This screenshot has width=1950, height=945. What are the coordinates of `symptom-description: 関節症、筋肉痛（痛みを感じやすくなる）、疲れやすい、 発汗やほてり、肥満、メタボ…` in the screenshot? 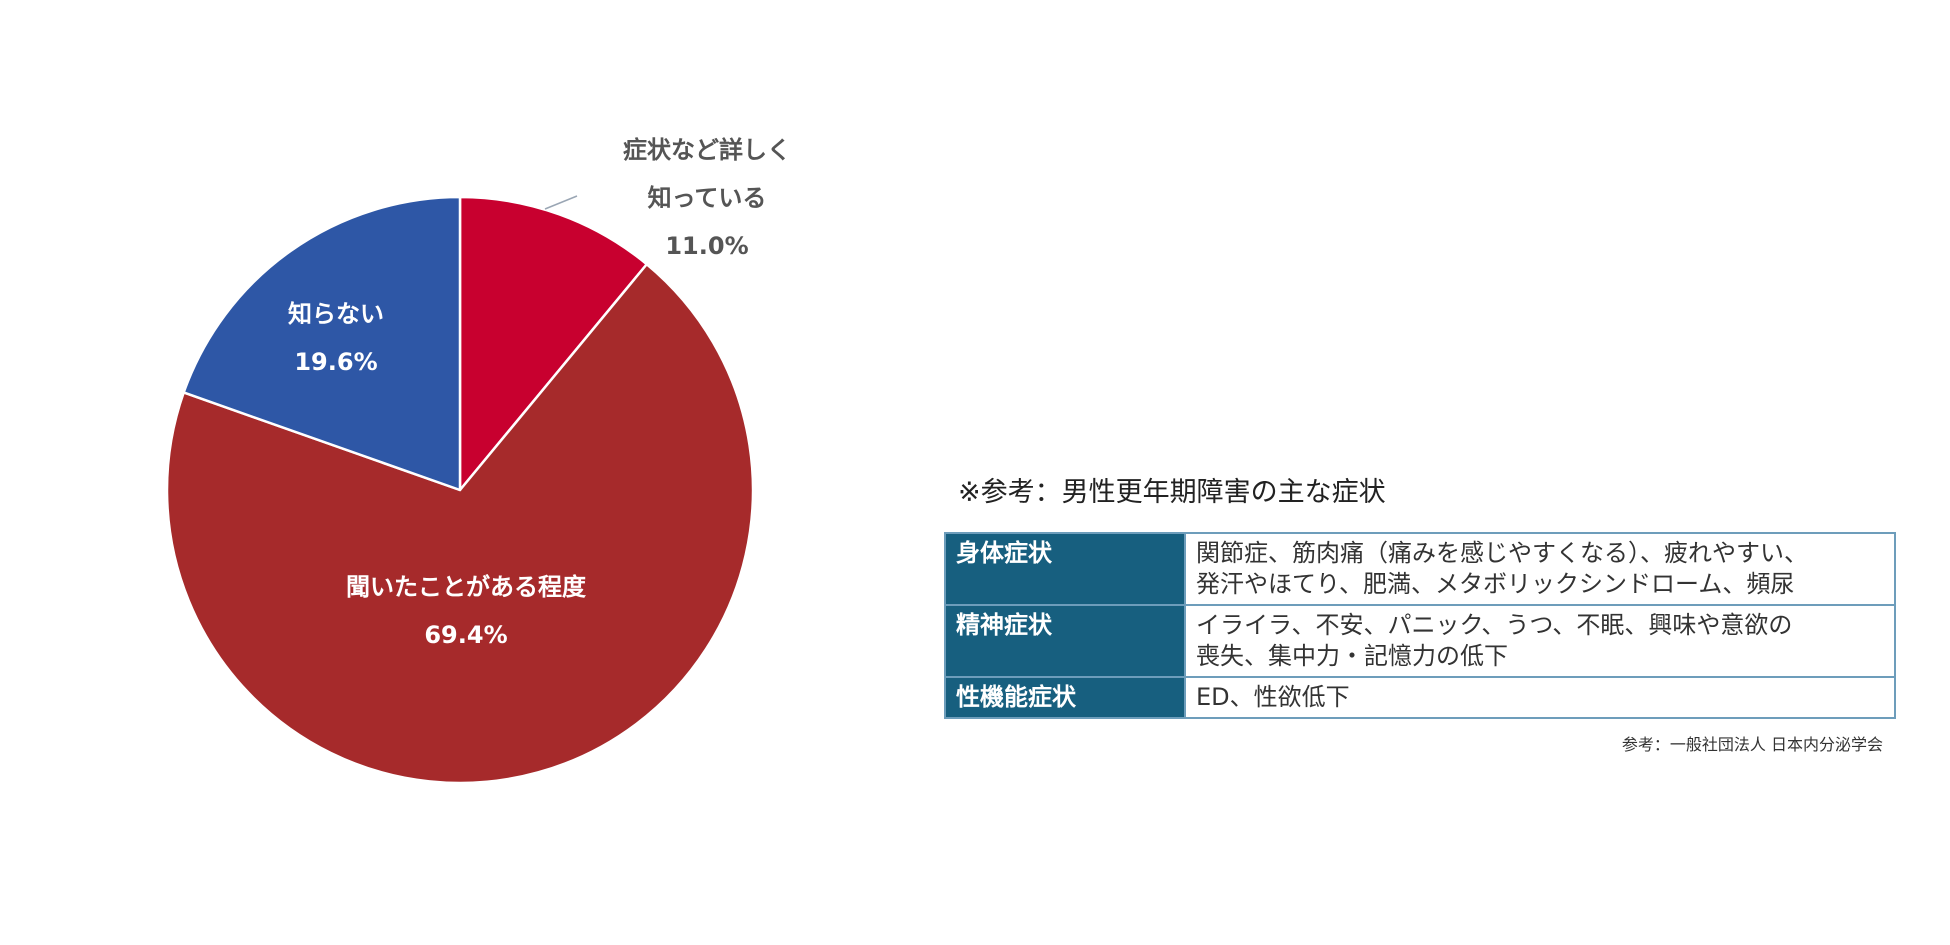 It's located at (1540, 569).